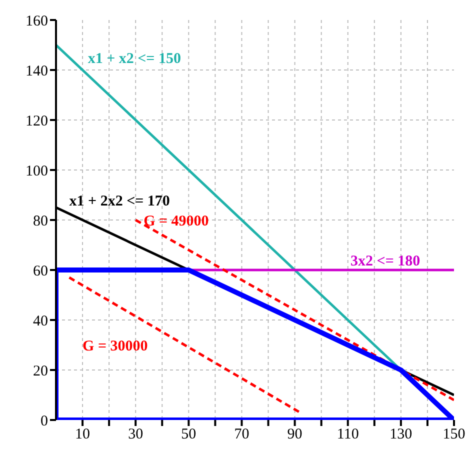 This screenshot has height=459, width=473. What do you see at coordinates (37, 71) in the screenshot?
I see `y-tick-label: 140` at bounding box center [37, 71].